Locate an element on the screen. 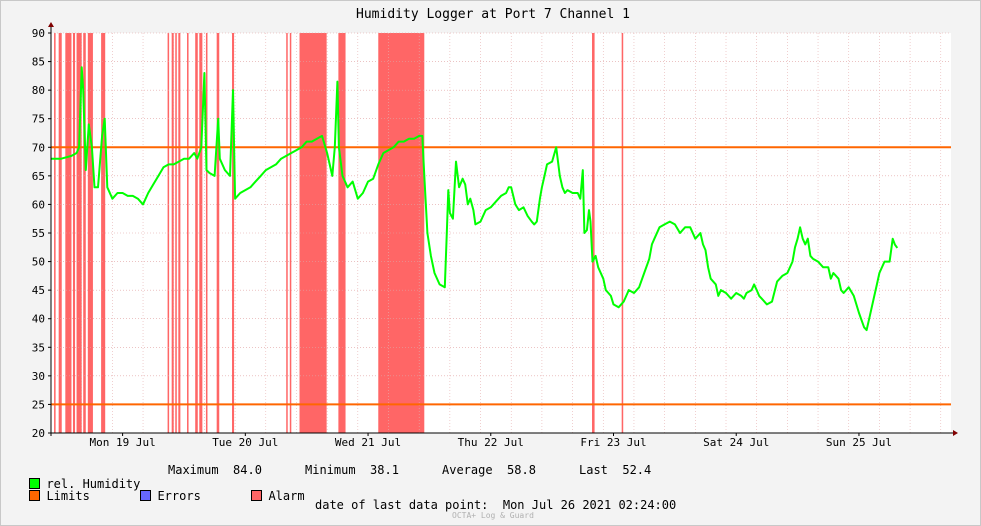 The width and height of the screenshot is (981, 526). legend-minimum: Minimum 38.1 is located at coordinates (352, 470).